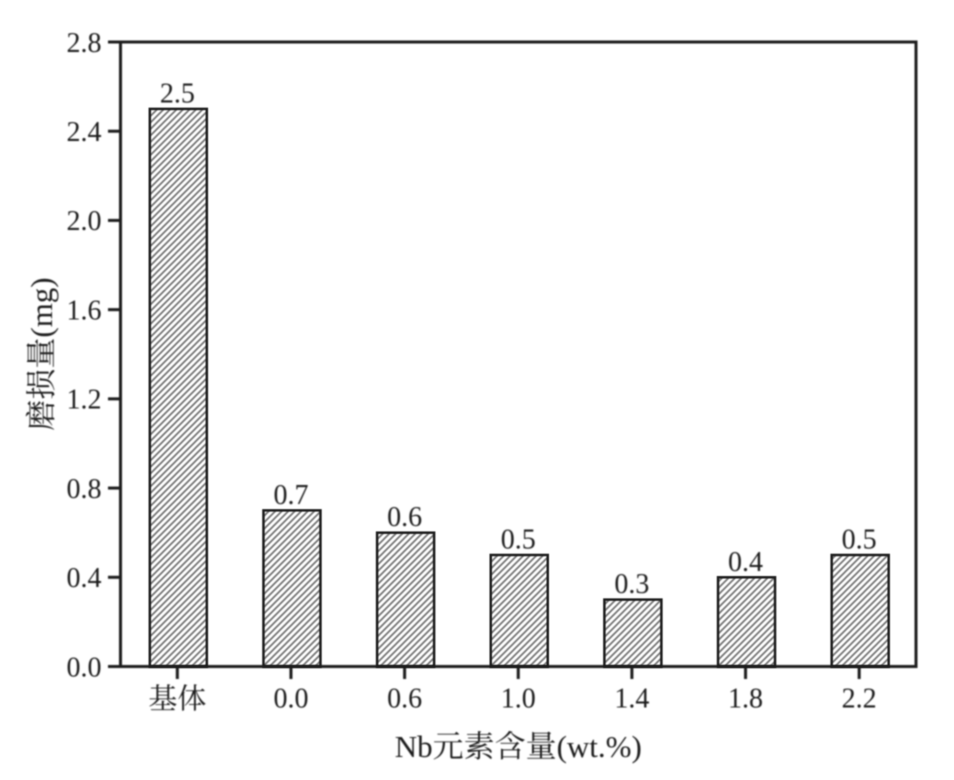 This screenshot has width=954, height=780. Describe the element at coordinates (518, 699) in the screenshot. I see `svg-text: 1.0` at that location.